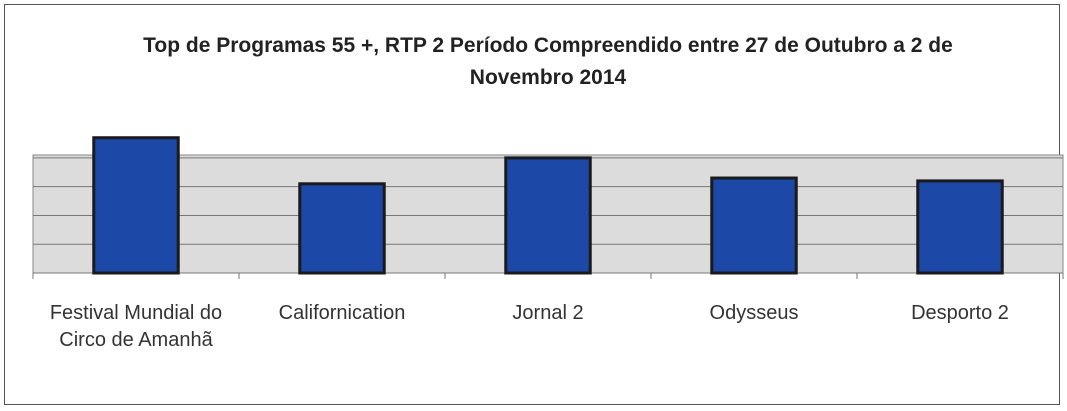 This screenshot has height=411, width=1067. Describe the element at coordinates (136, 326) in the screenshot. I see `x-tick-label: Festival Mundial do Circo de Amanhã` at that location.